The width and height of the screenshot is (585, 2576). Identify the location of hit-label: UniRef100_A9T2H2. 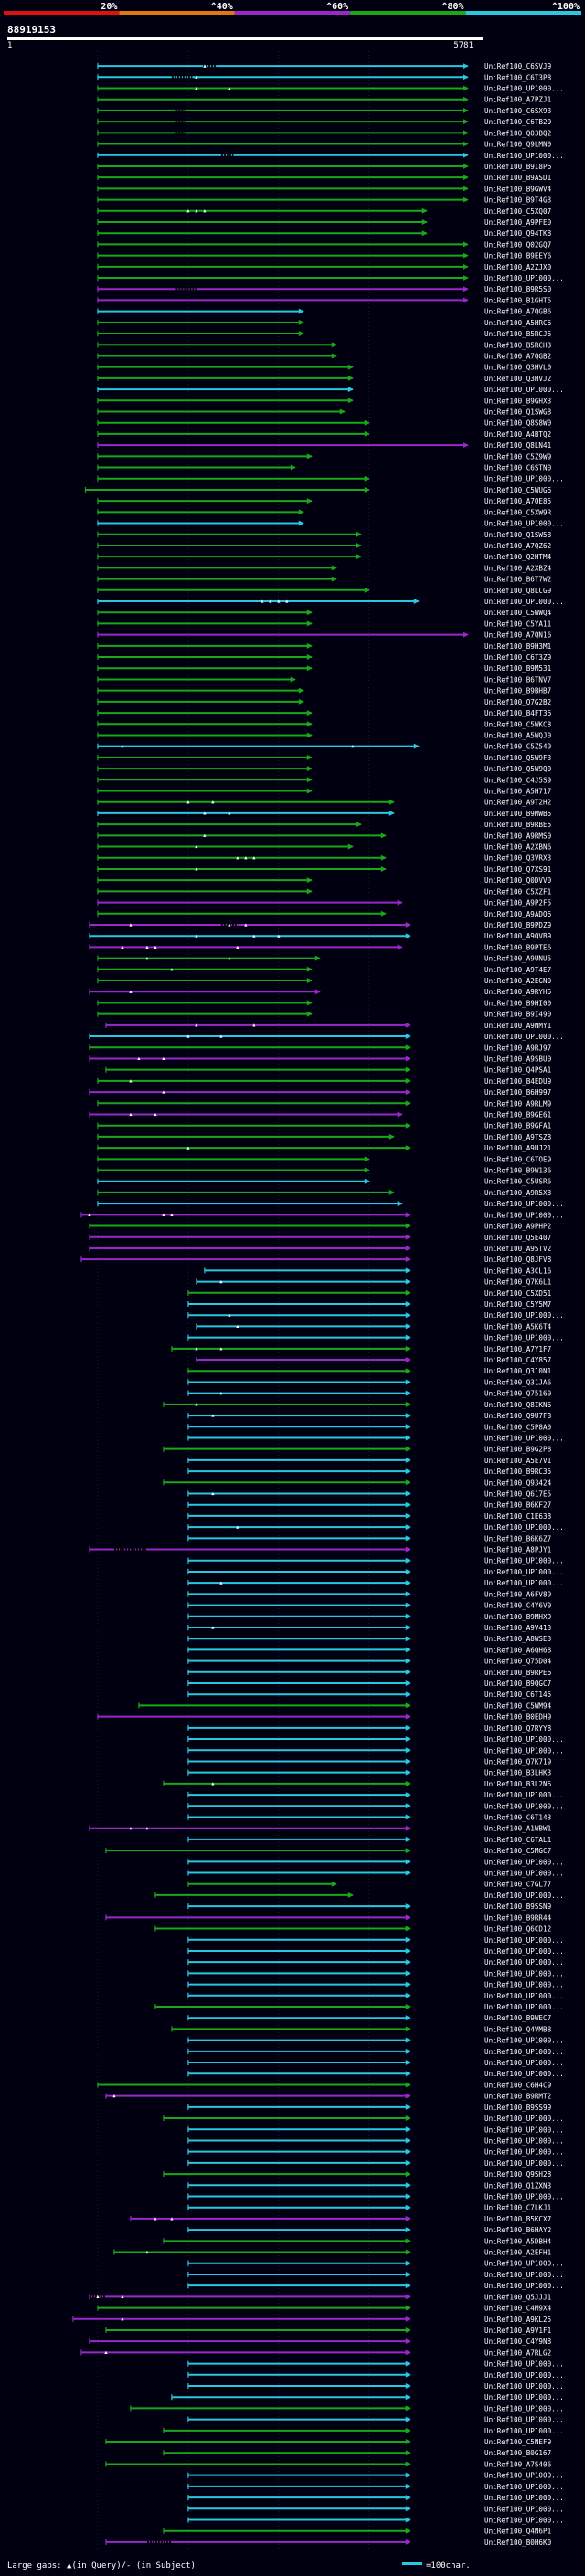
(517, 803).